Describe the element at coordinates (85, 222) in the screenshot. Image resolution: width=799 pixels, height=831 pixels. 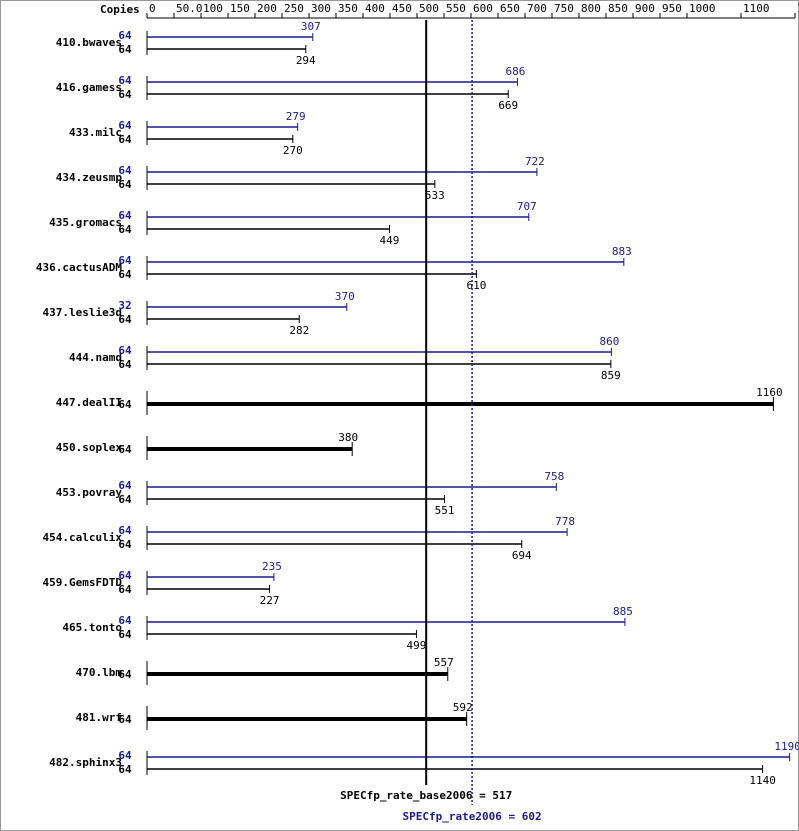
I see `category-label: 435.gromacs` at that location.